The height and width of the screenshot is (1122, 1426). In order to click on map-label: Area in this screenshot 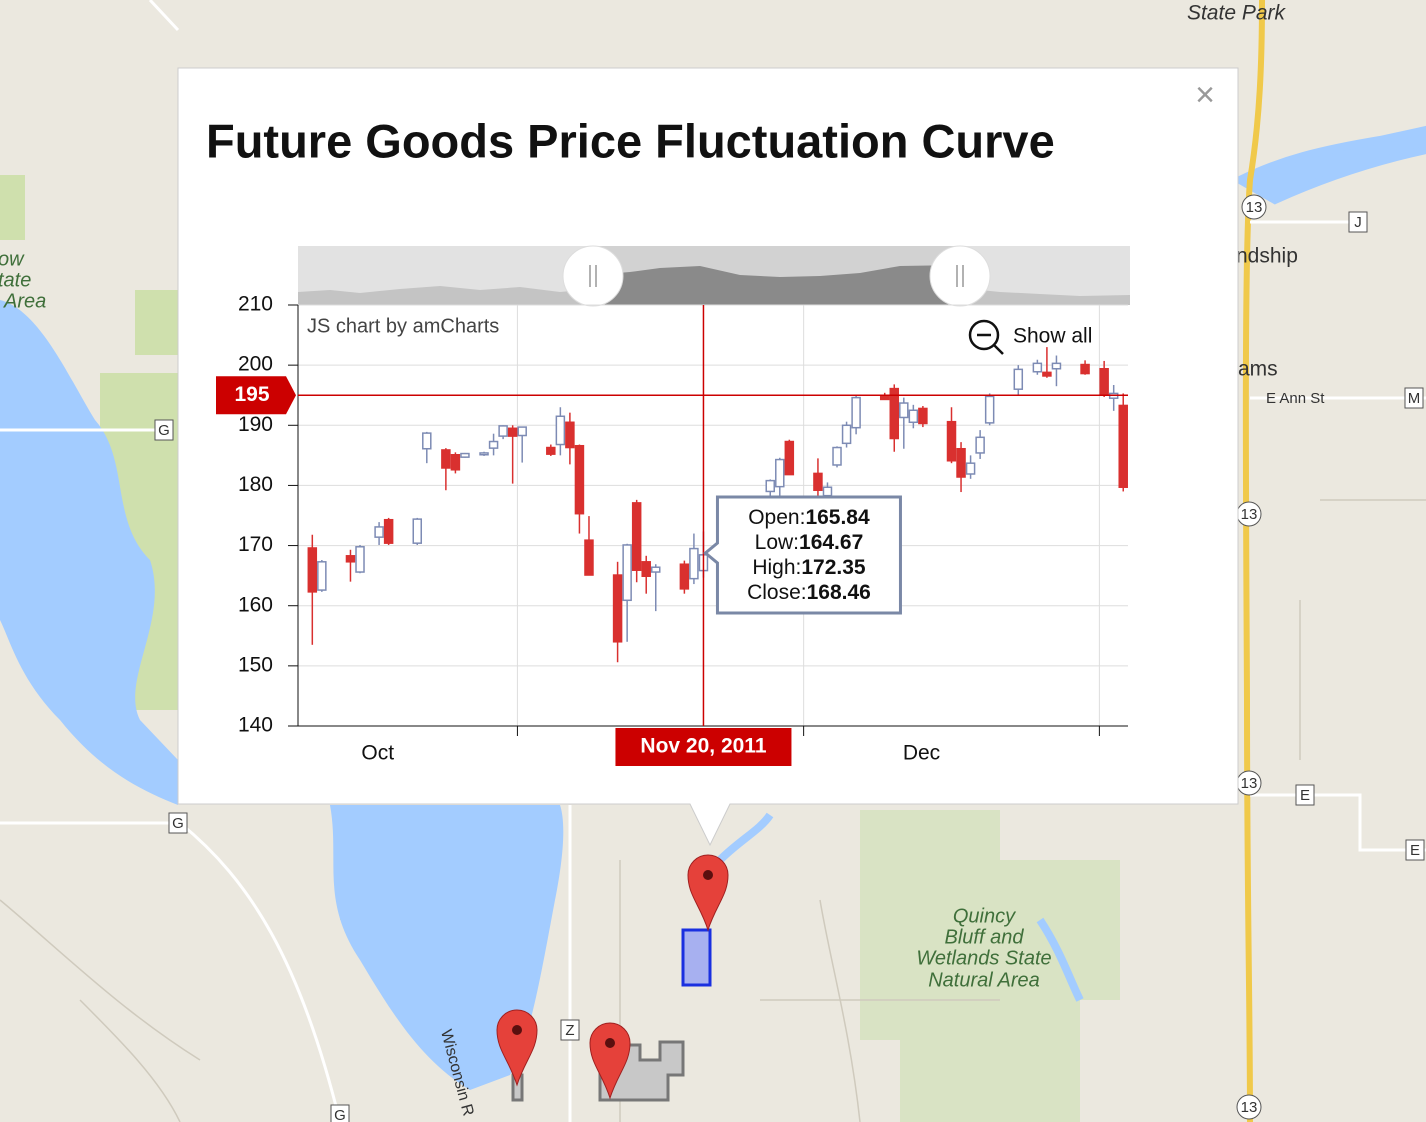, I will do `click(24, 301)`.